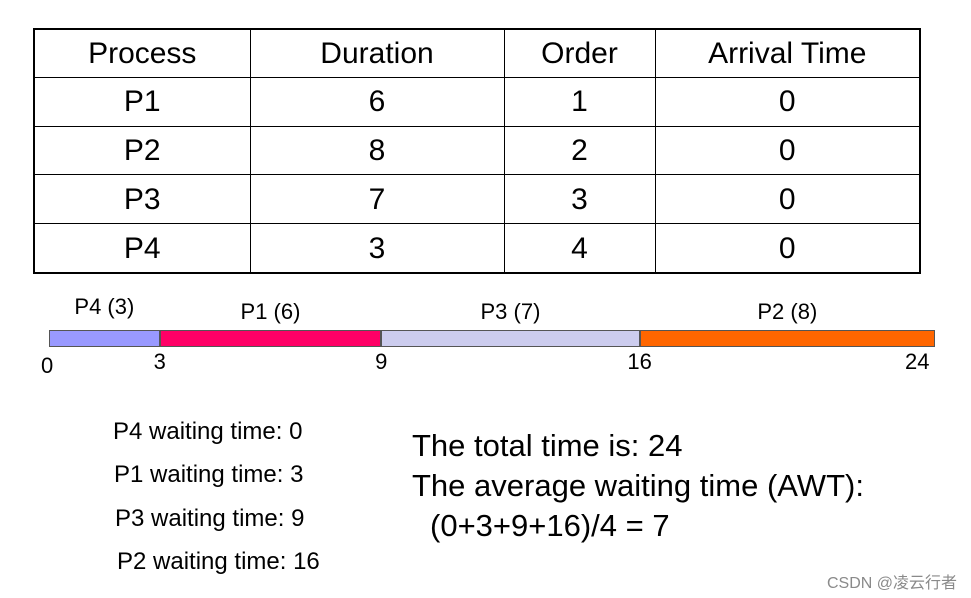 The height and width of the screenshot is (598, 971). I want to click on waiting-time-p3: P3 waiting time: 9, so click(210, 518).